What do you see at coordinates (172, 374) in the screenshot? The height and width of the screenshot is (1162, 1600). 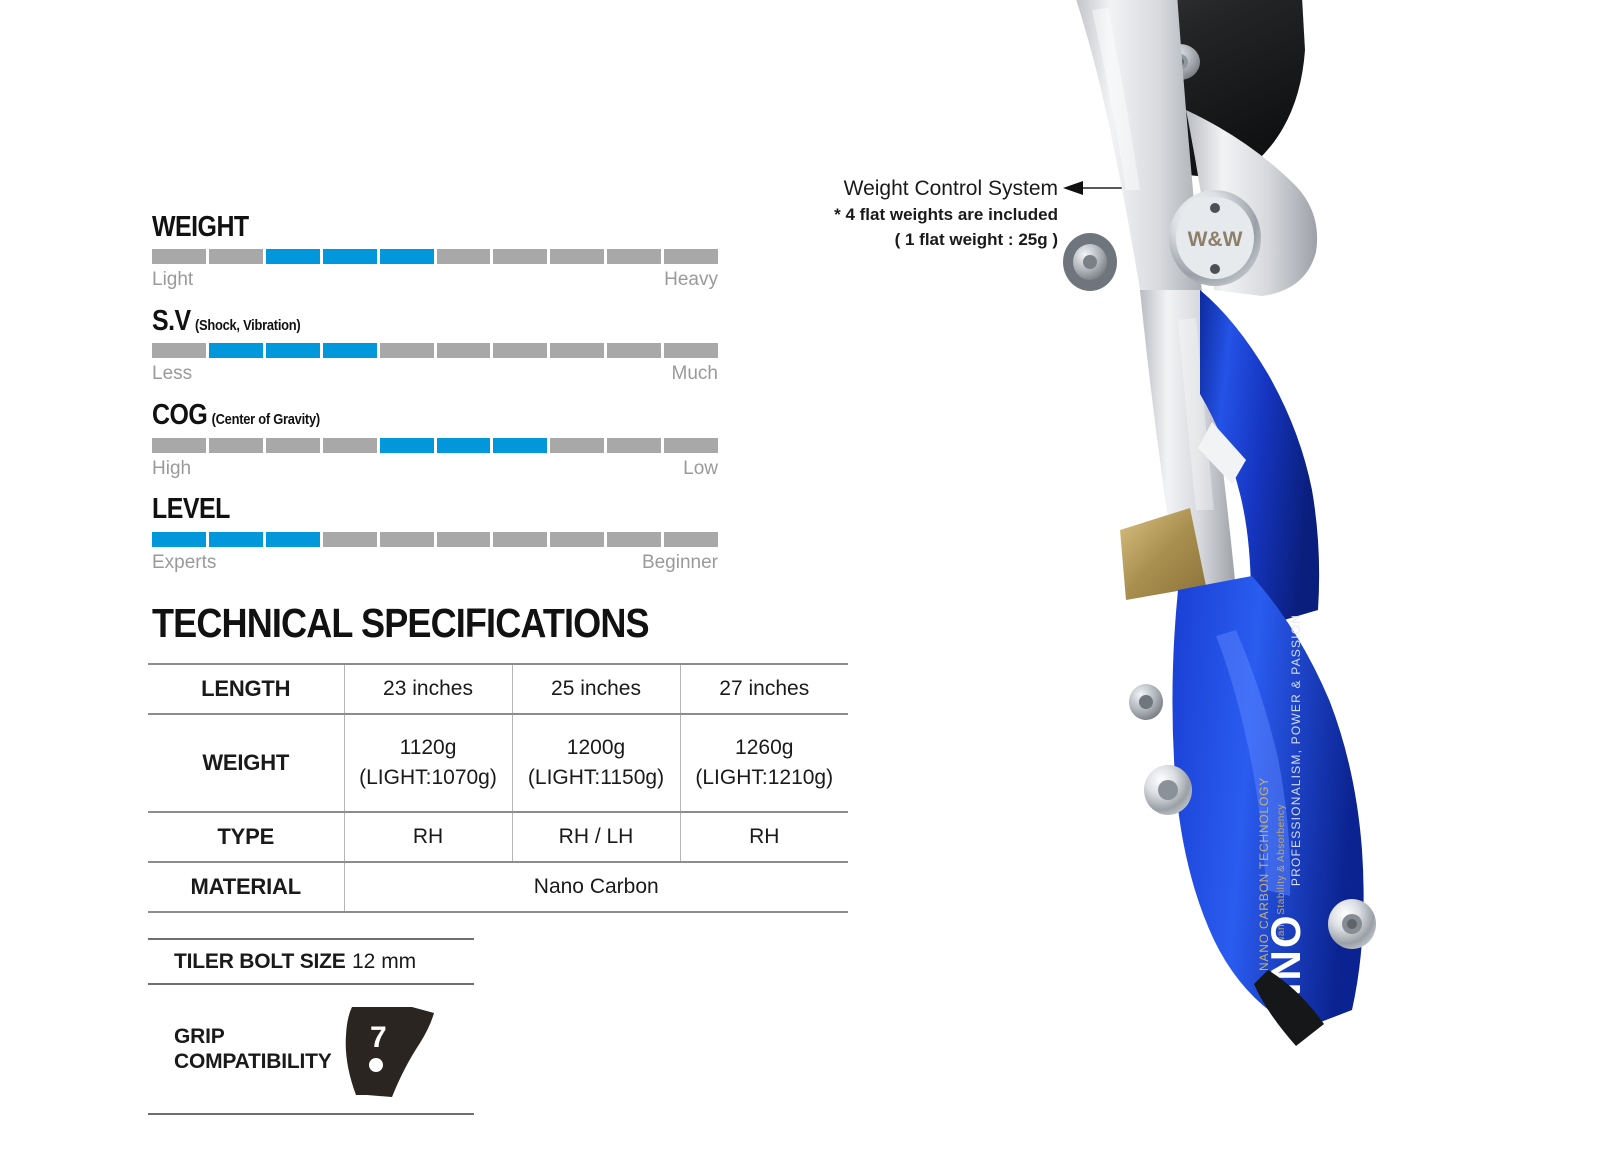 I see `scale-left-label: Less` at bounding box center [172, 374].